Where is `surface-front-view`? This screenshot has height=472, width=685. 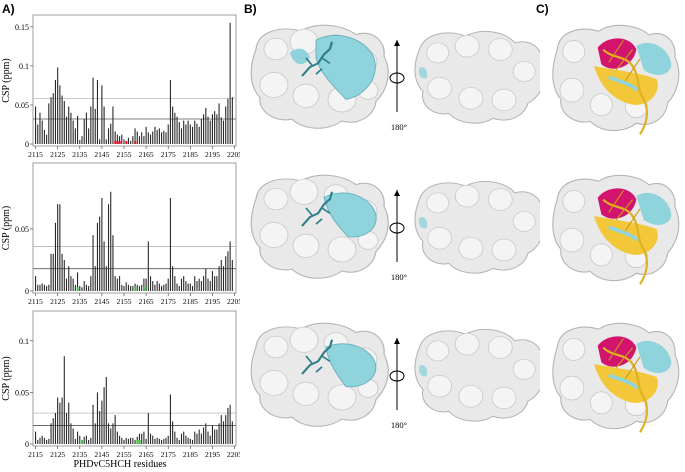
surface-front-view is located at coordinates (319, 374).